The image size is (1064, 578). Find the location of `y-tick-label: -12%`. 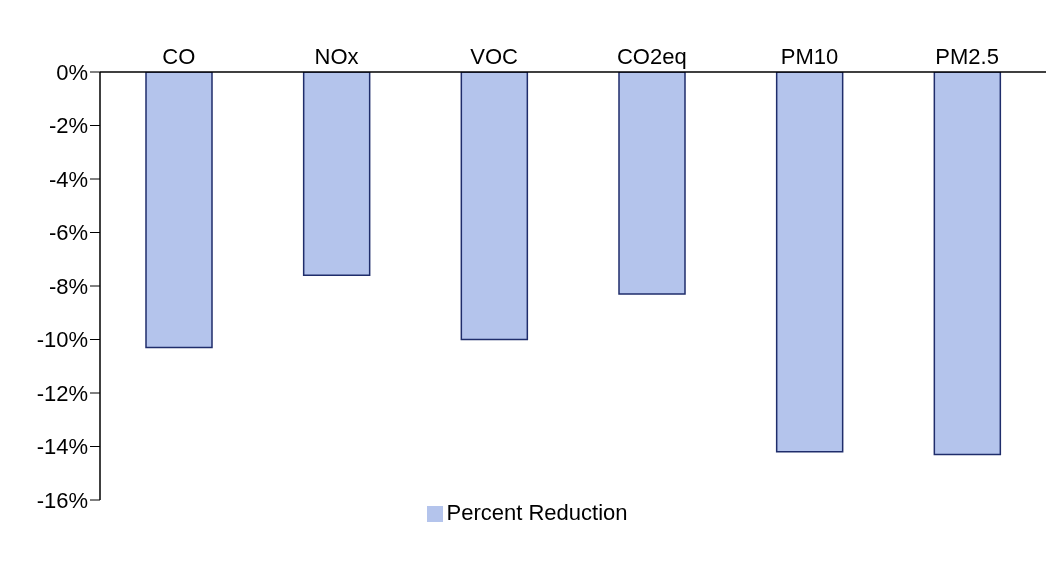

y-tick-label: -12% is located at coordinates (62, 393).